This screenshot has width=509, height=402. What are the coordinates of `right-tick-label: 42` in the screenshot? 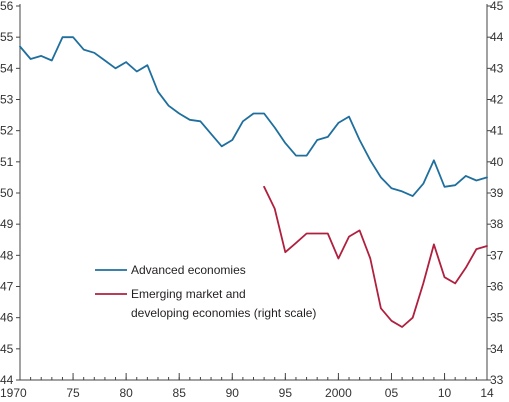 It's located at (497, 100).